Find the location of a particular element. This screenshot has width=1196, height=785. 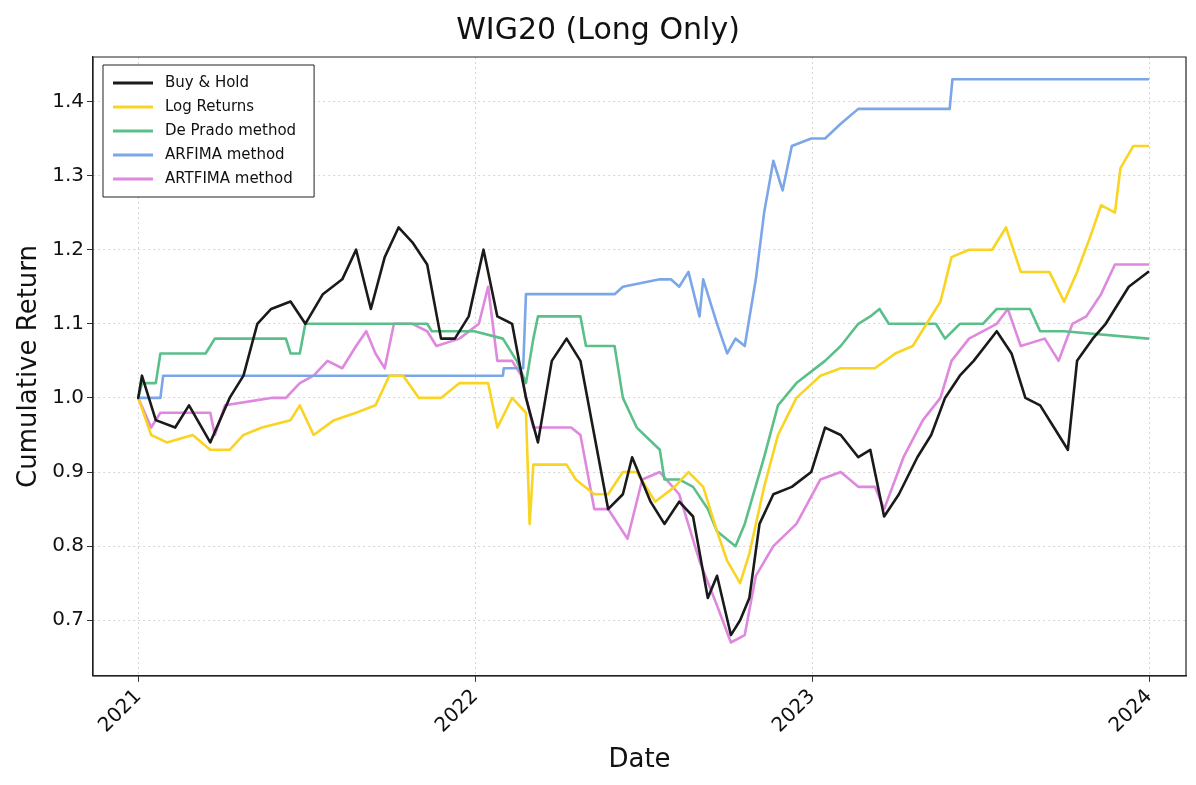

y-tick-label: 1.1 is located at coordinates (68, 322).